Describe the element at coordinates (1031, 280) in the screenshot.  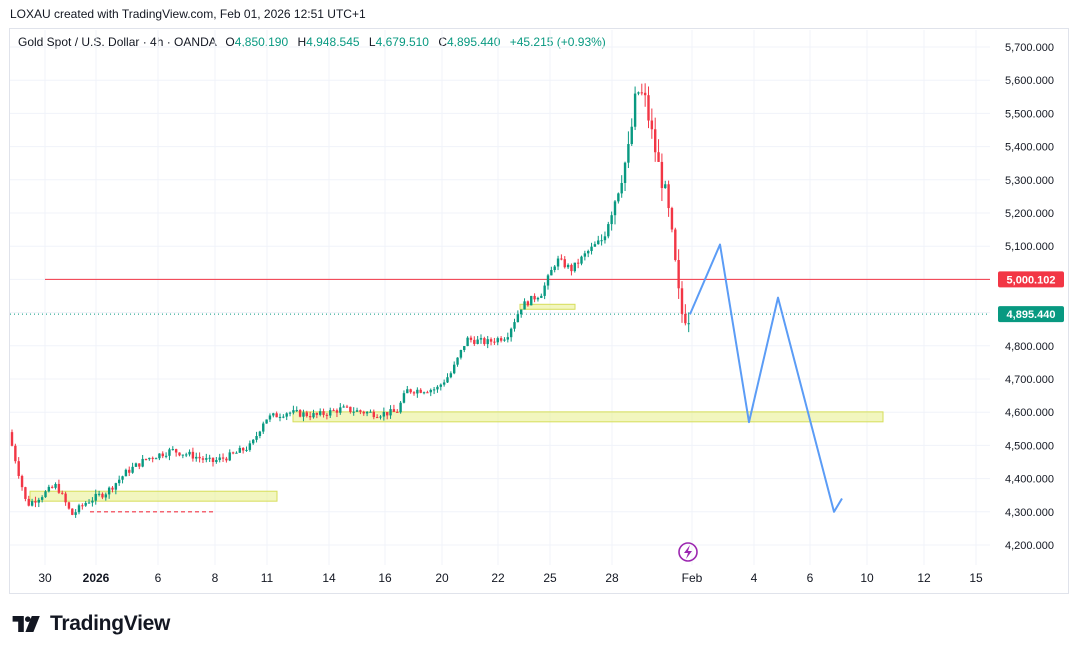
I see `price-label-text: 5,000.102` at that location.